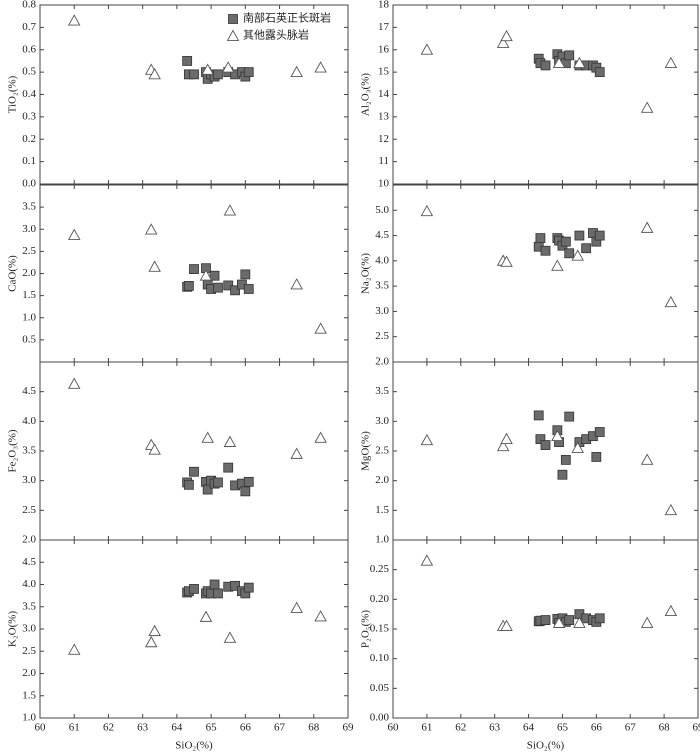  What do you see at coordinates (276, 35) in the screenshot?
I see `legend-label: 其他露头脉岩` at bounding box center [276, 35].